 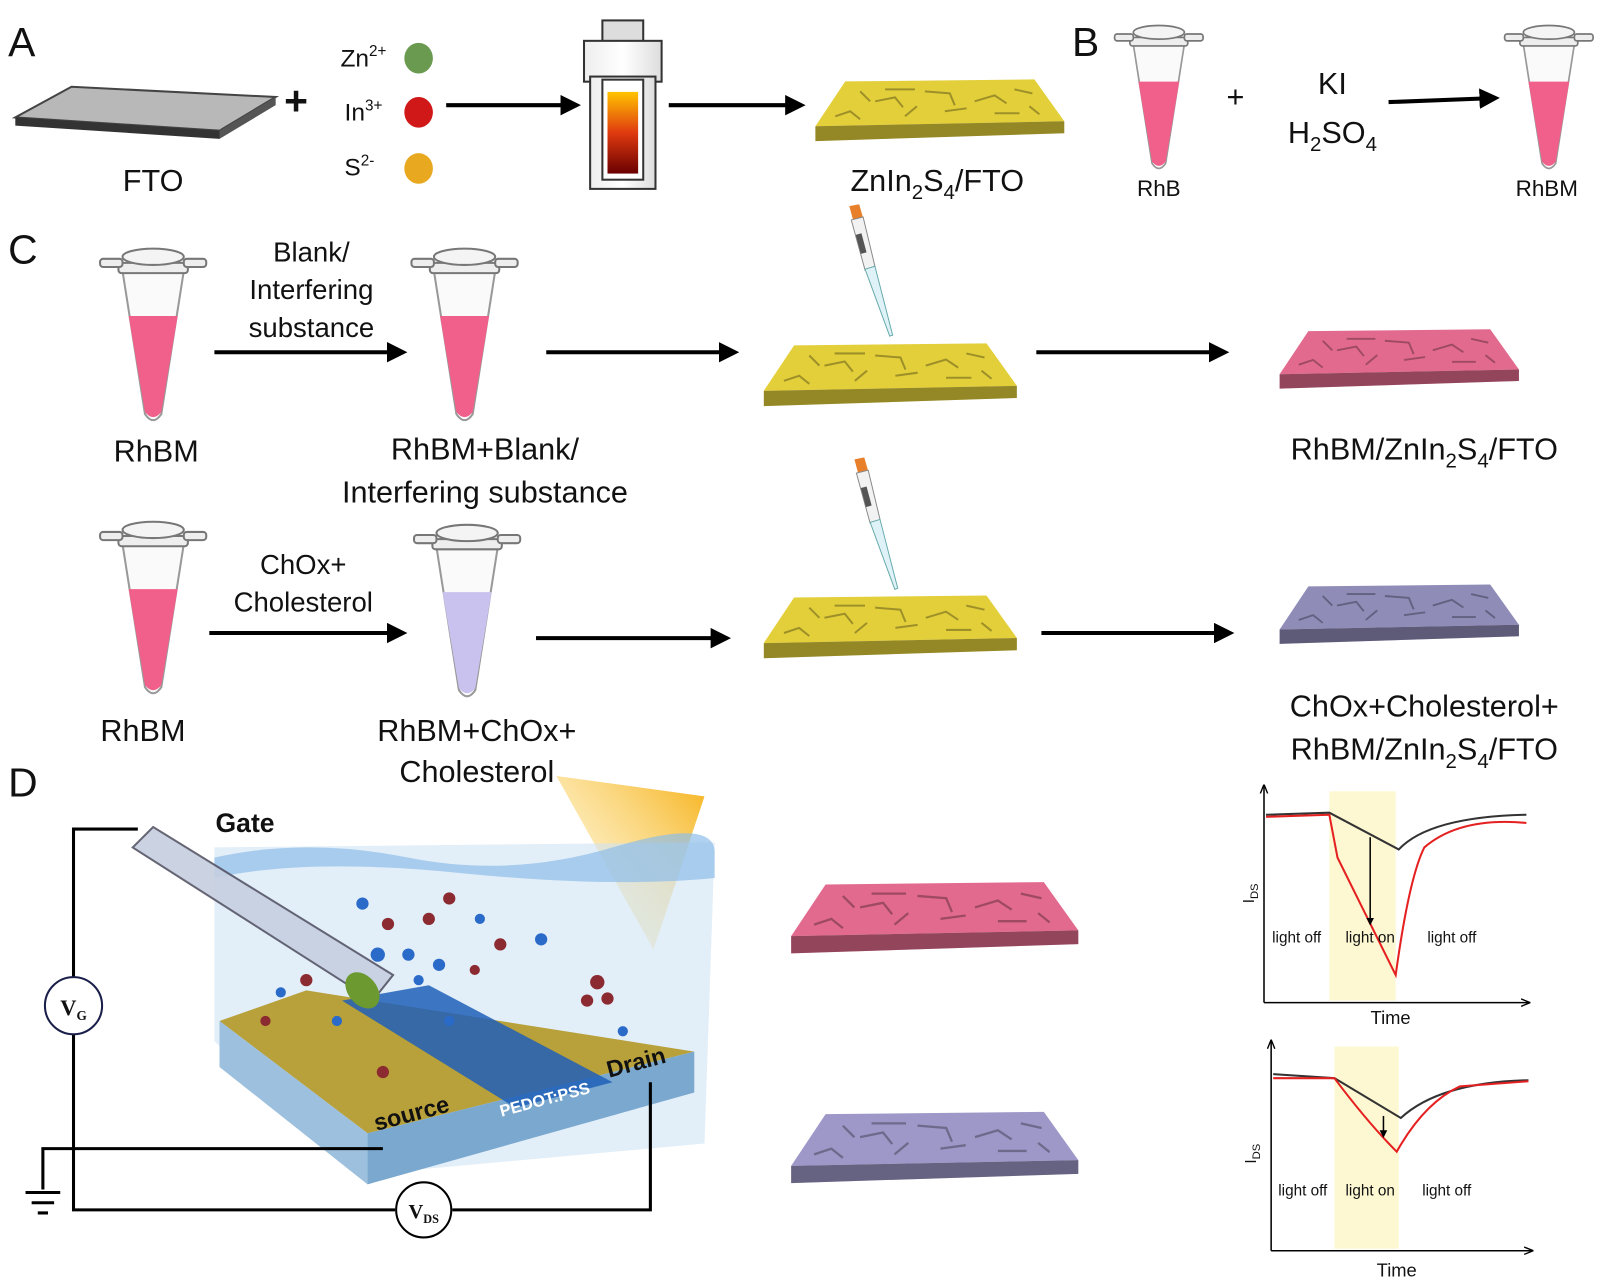 I want to click on label: H2SO4, so click(x=1332, y=136).